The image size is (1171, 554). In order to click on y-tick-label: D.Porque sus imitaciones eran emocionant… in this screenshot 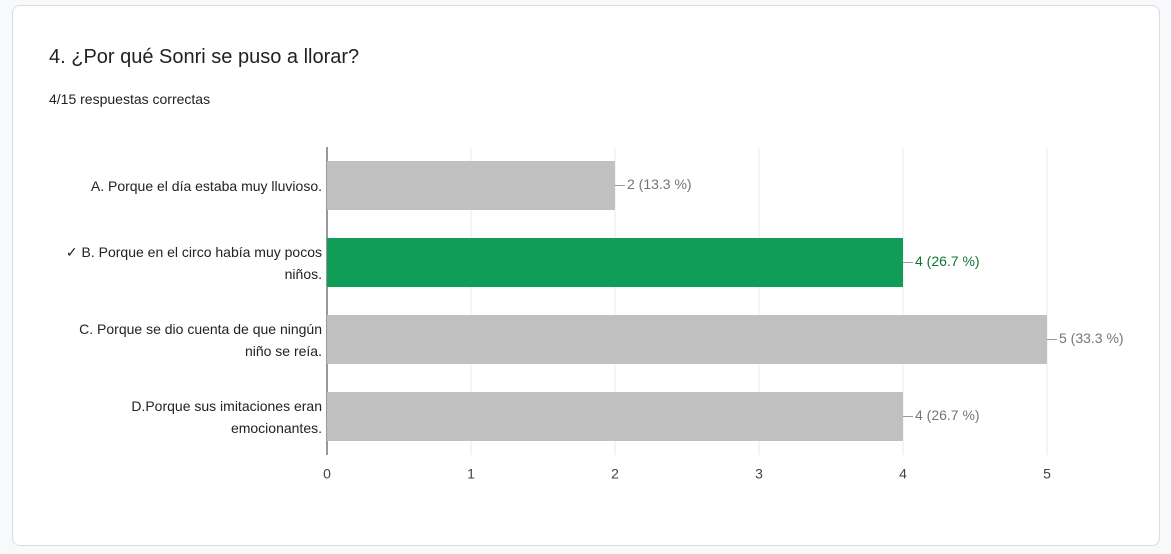, I will do `click(226, 416)`.